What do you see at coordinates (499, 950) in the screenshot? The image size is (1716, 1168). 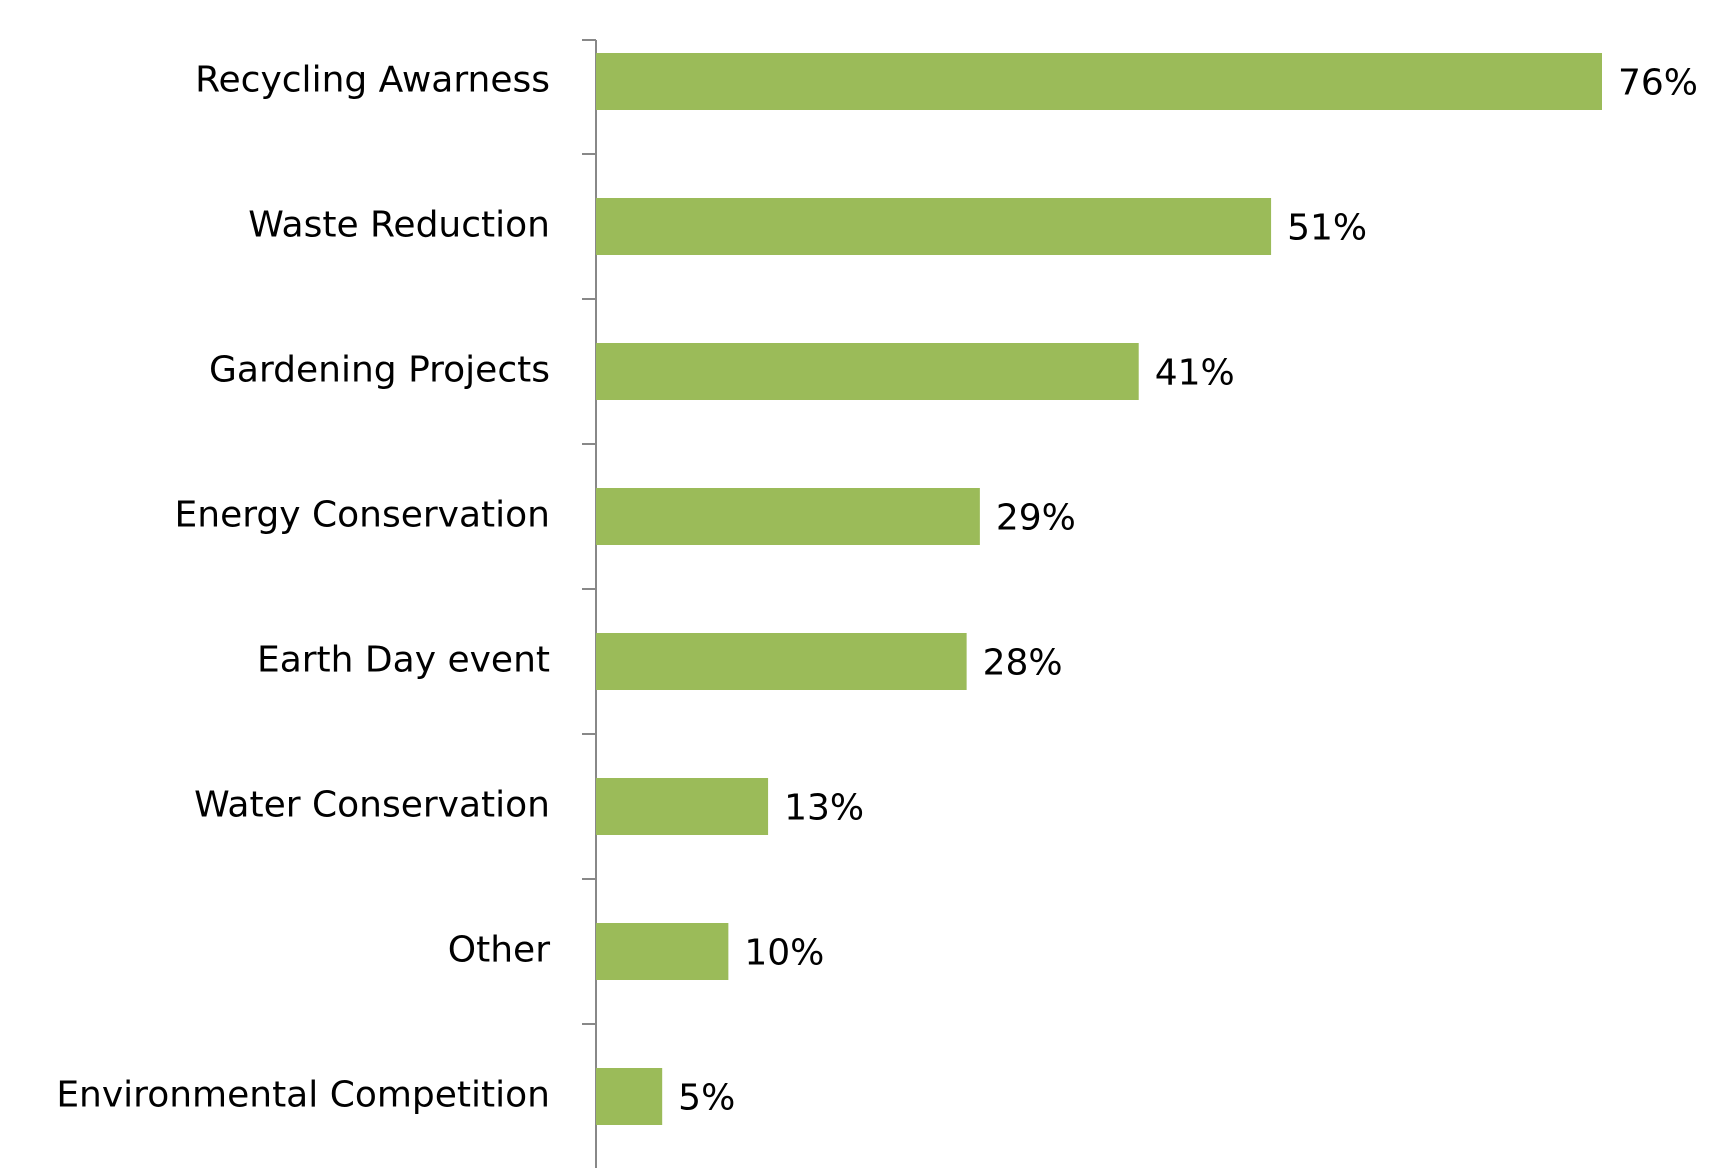 I see `y-tick-label: Other` at bounding box center [499, 950].